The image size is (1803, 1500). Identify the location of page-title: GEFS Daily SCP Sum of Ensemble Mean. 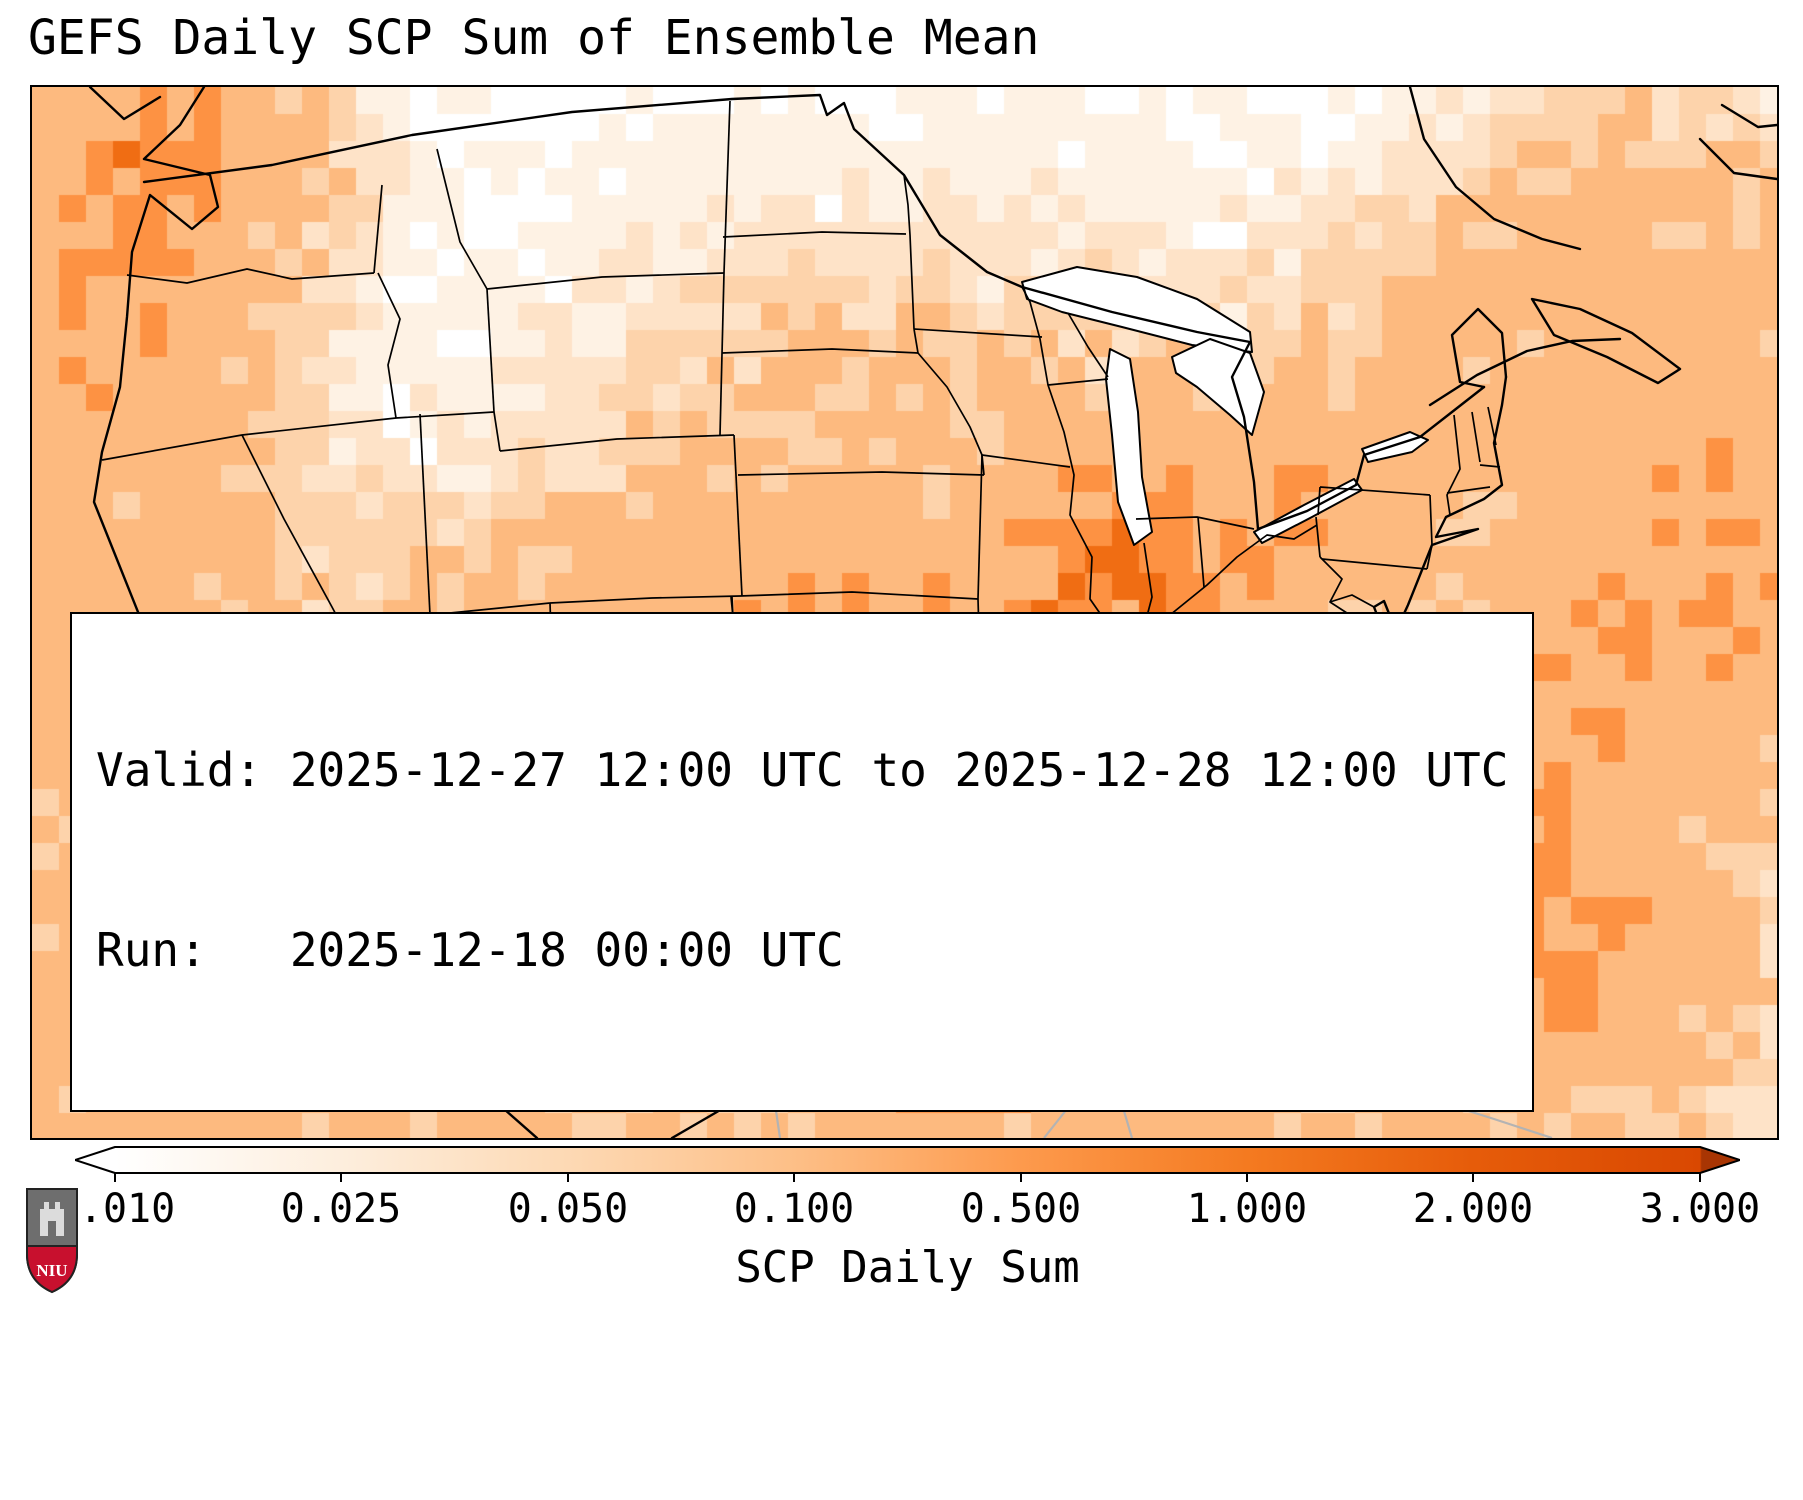
(534, 38).